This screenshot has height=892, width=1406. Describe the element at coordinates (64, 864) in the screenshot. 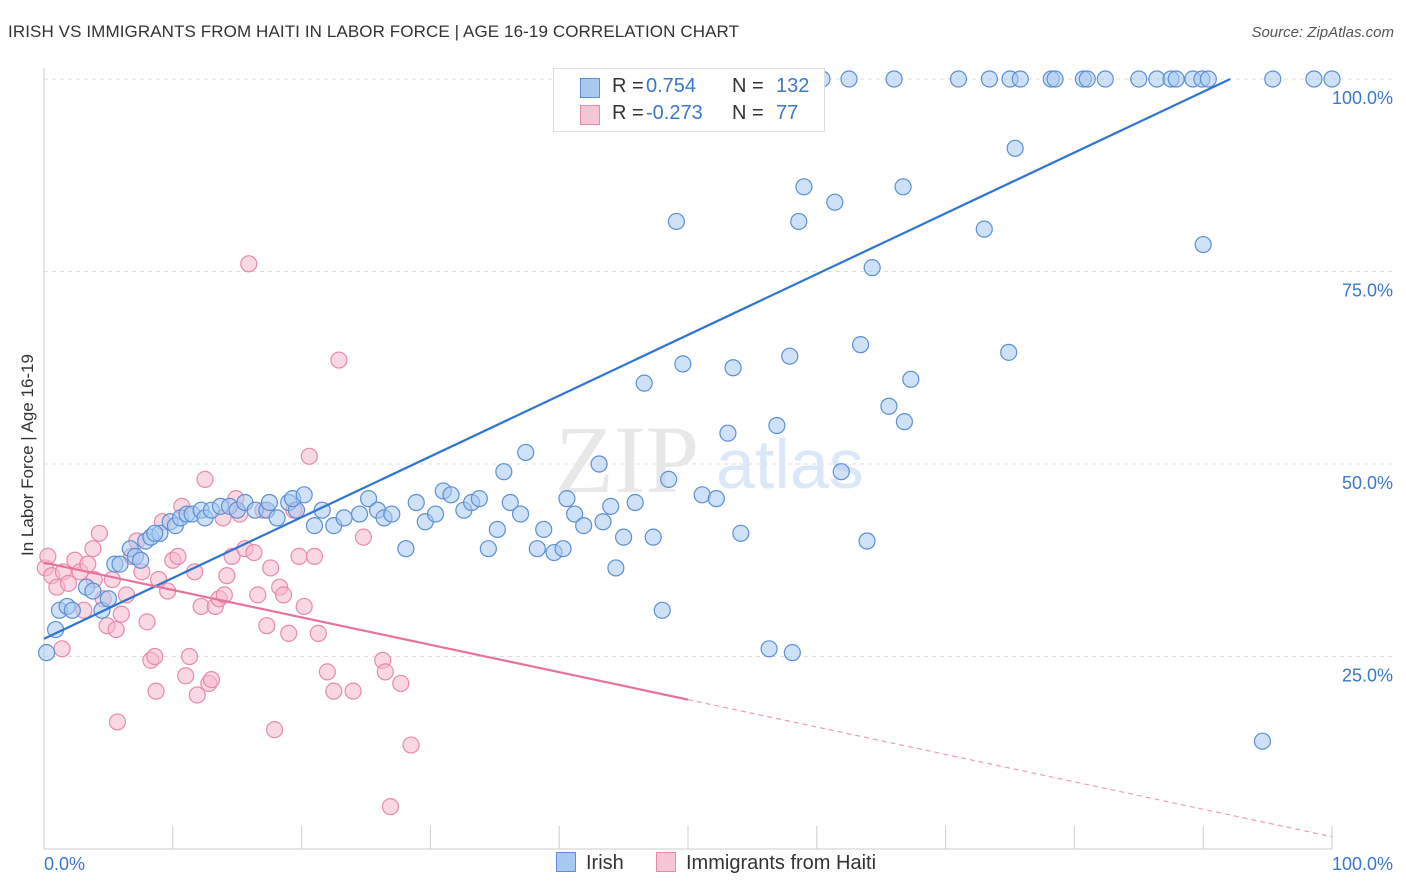

I see `x-tick-label-min: 0.0%` at that location.